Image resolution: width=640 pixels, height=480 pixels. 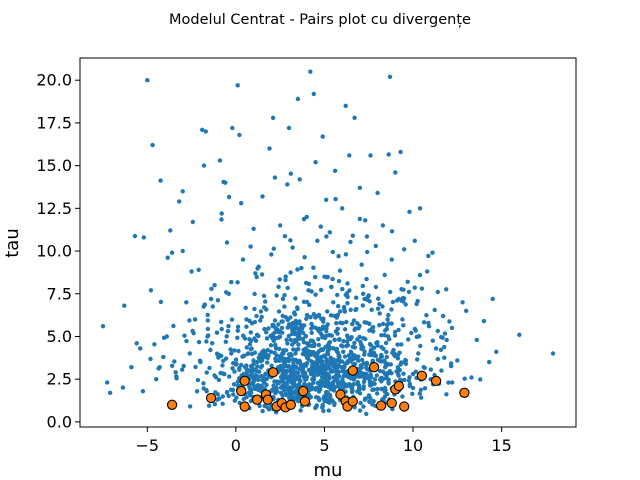 I want to click on y-tick-label: 5.0, so click(x=59, y=336).